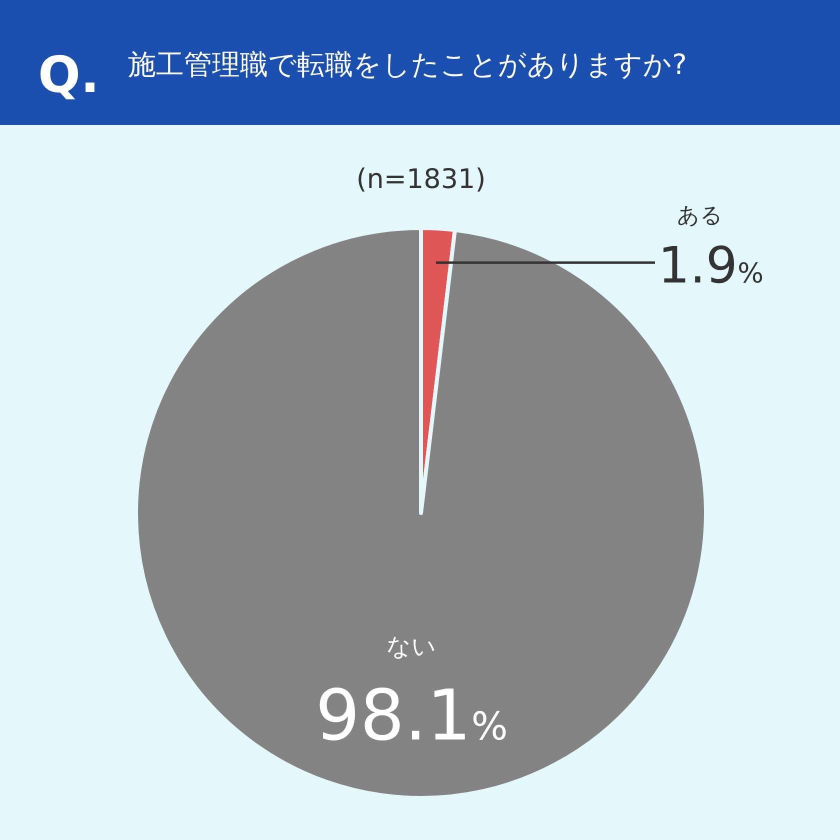  I want to click on text: Q., so click(69, 75).